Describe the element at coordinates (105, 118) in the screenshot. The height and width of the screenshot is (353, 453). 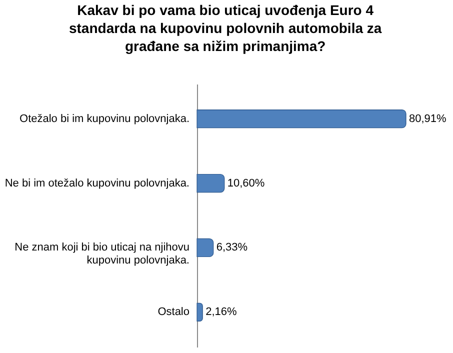
I see `y-tick-label: Otežalo bi im kupovinu polovnjaka.` at that location.